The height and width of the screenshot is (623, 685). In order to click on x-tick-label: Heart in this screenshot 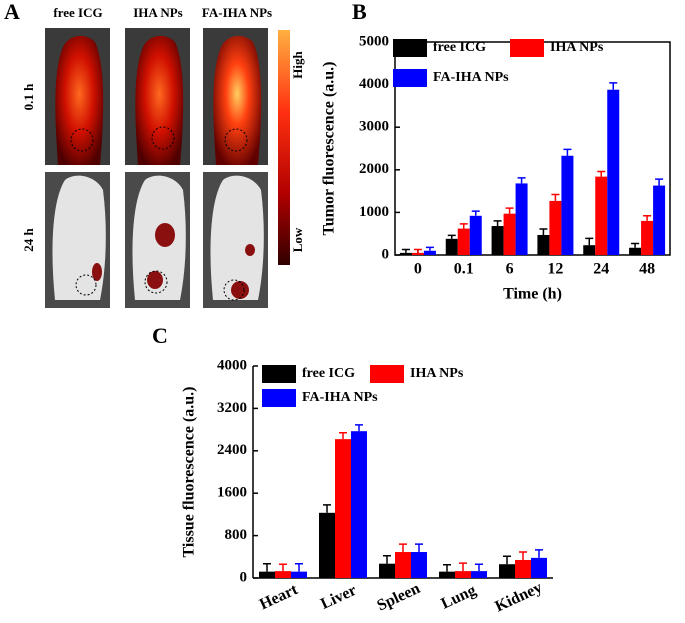, I will do `click(279, 597)`.